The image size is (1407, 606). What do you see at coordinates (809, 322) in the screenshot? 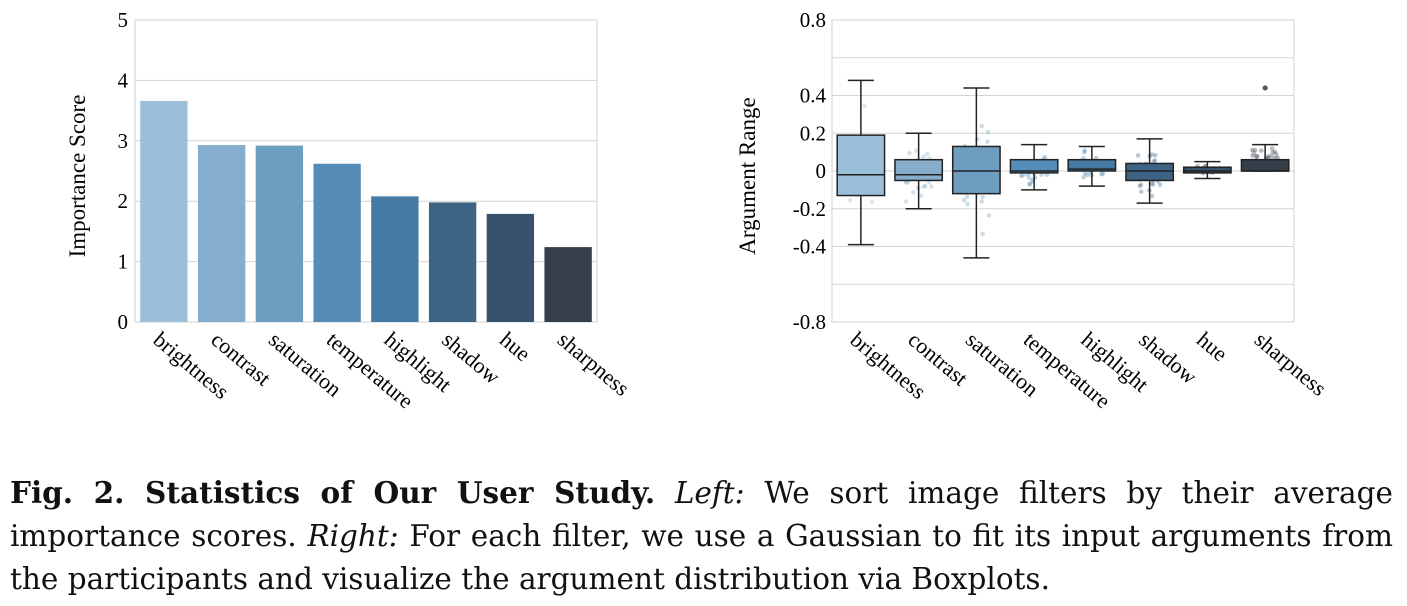
I see `y-tick-label: -0.8` at bounding box center [809, 322].